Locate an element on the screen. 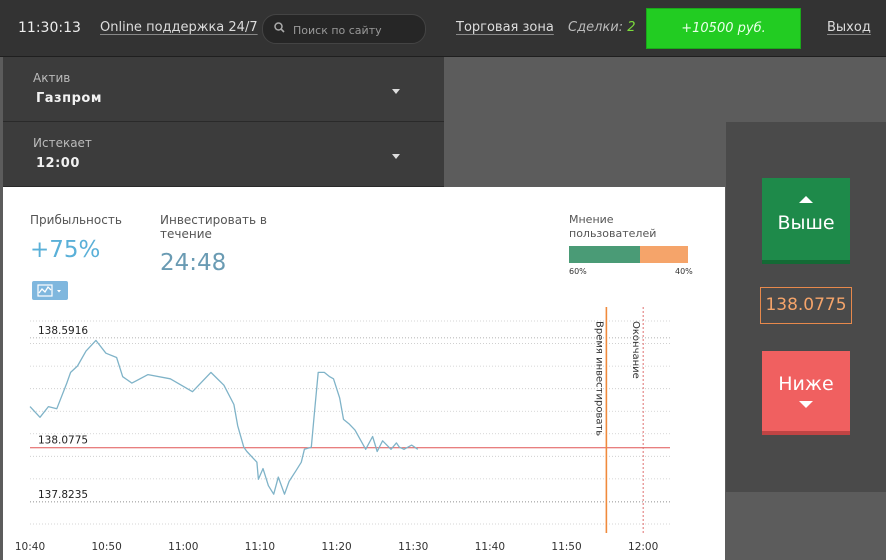 Image resolution: width=886 pixels, height=560 pixels. asset-label: Актив is located at coordinates (52, 78).